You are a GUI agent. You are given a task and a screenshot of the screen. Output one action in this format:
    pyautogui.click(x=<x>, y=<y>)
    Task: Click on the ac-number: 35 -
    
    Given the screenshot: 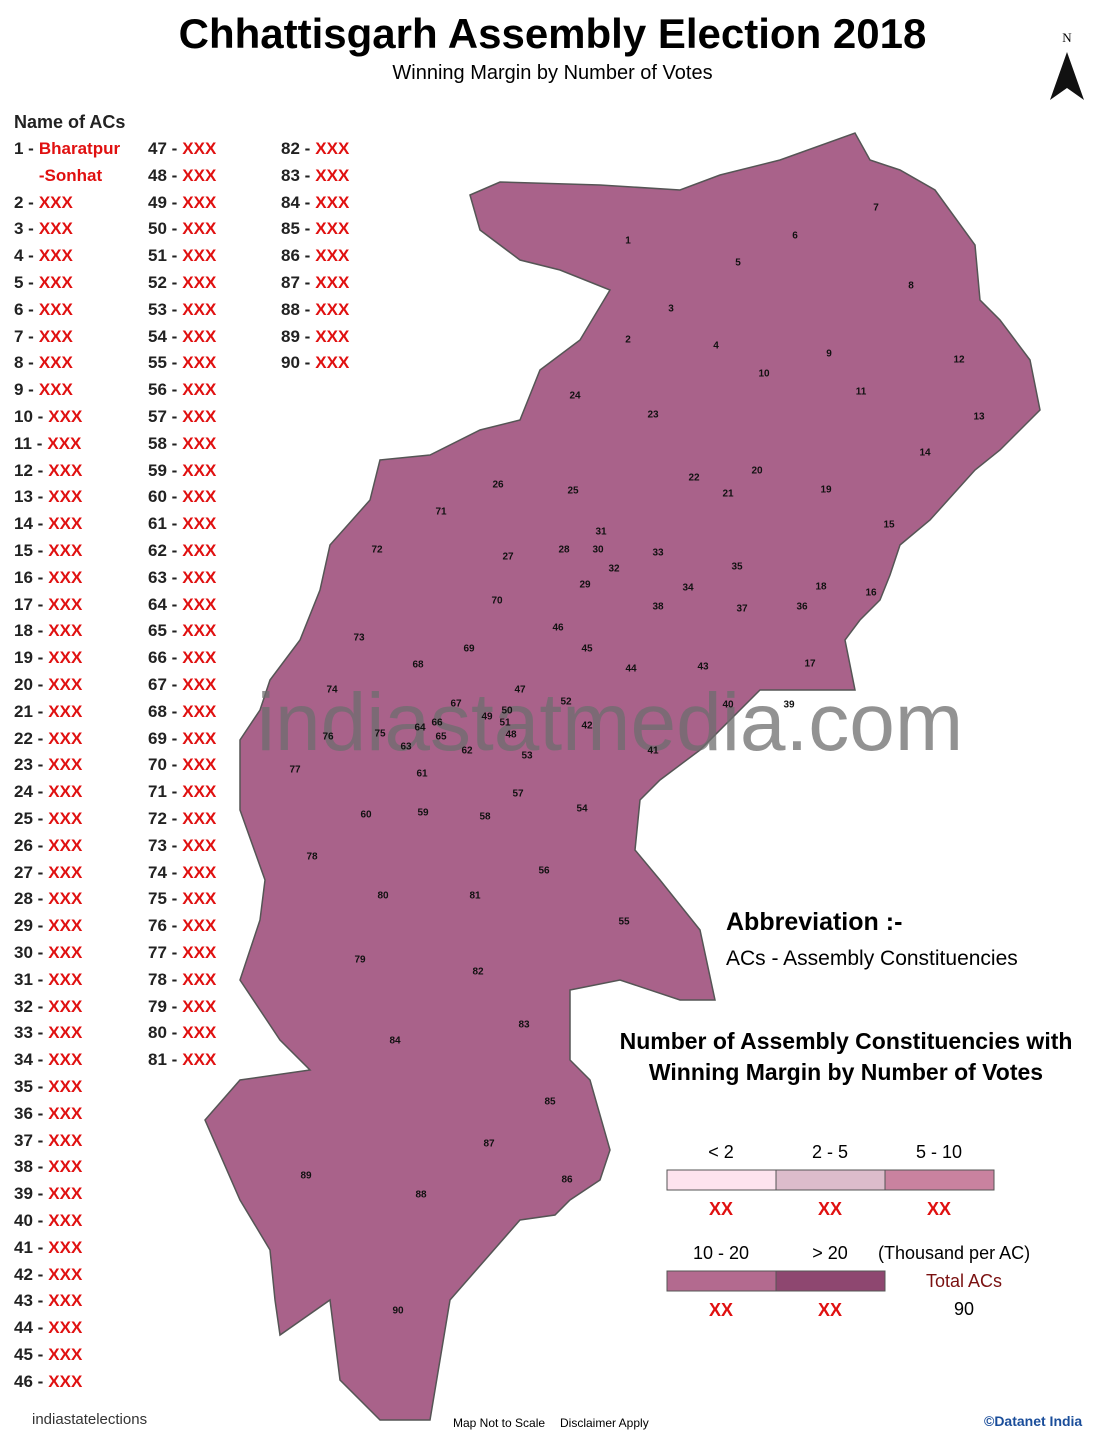 What is the action you would take?
    pyautogui.click(x=29, y=1086)
    